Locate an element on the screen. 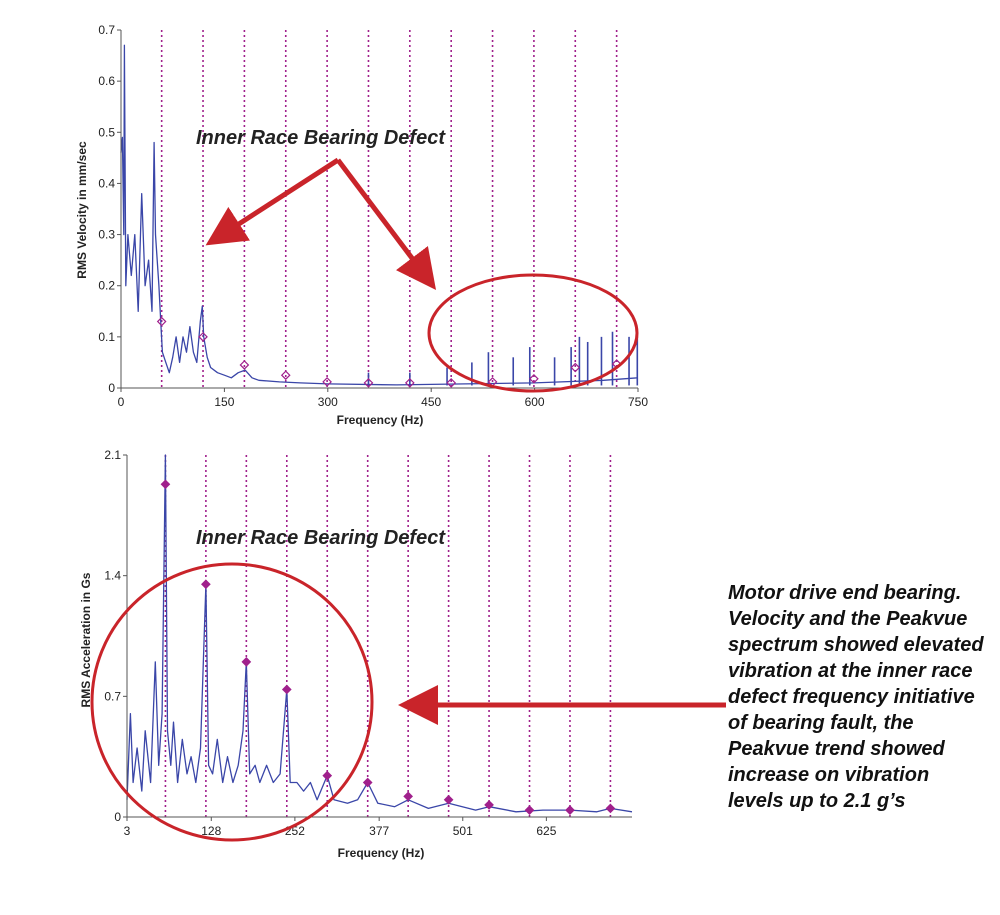  acceleration-x-ticks: 3 128 252 377 501 625 is located at coordinates (340, 827).